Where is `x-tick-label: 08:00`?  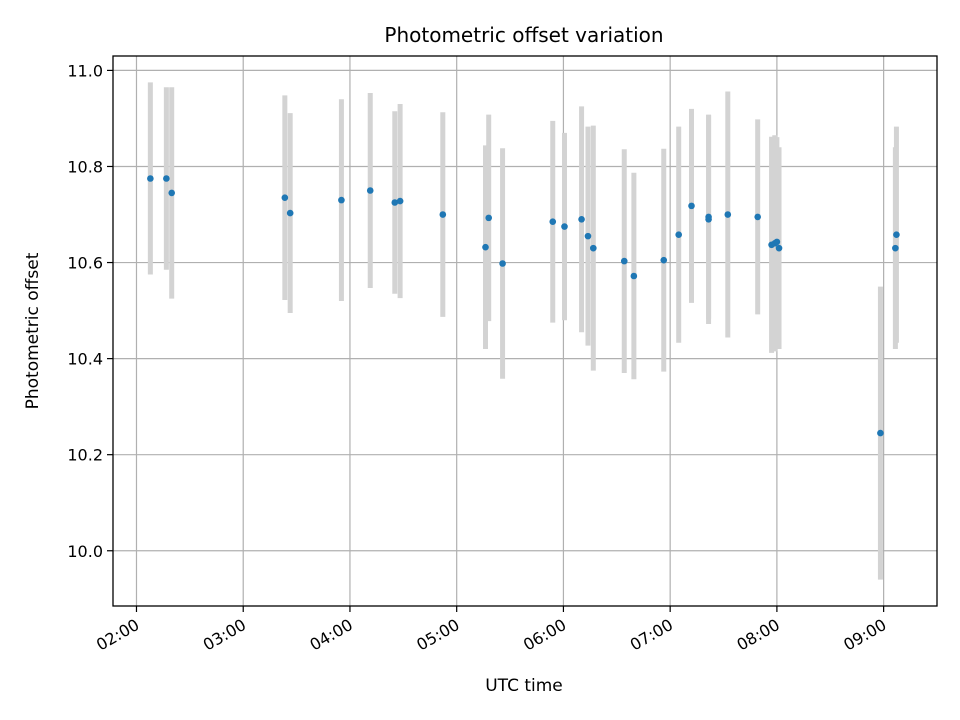 x-tick-label: 08:00 is located at coordinates (757, 635).